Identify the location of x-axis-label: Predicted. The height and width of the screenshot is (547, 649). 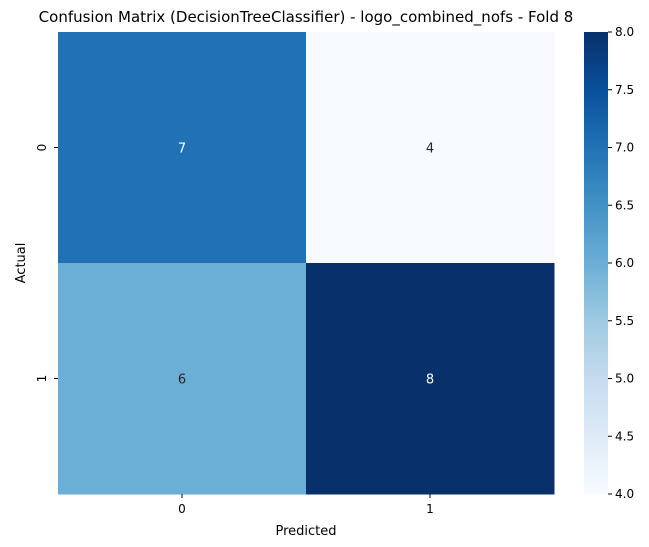
(305, 531).